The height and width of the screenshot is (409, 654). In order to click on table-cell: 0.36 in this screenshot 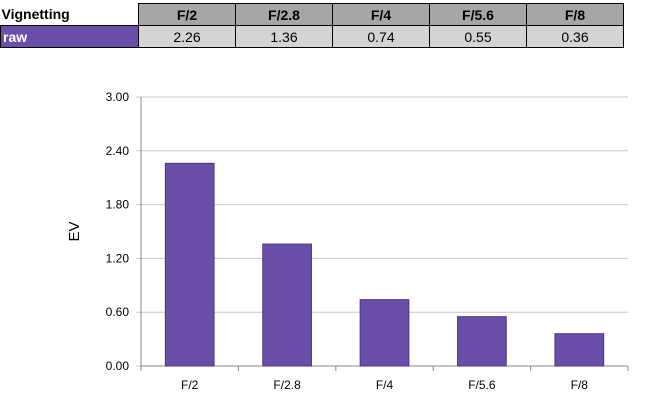, I will do `click(575, 36)`.